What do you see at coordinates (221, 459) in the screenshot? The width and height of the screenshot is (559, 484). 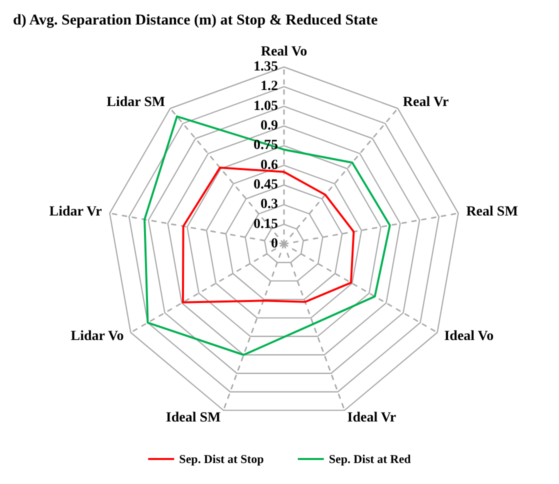 I see `legend-label: Sep. Dist at Stop` at bounding box center [221, 459].